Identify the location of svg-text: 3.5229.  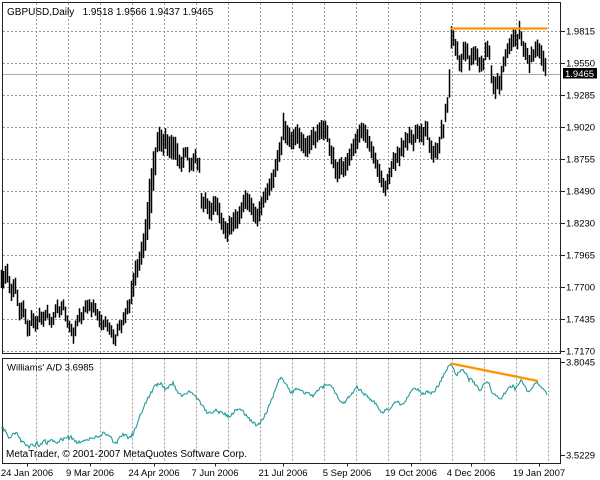
(580, 456).